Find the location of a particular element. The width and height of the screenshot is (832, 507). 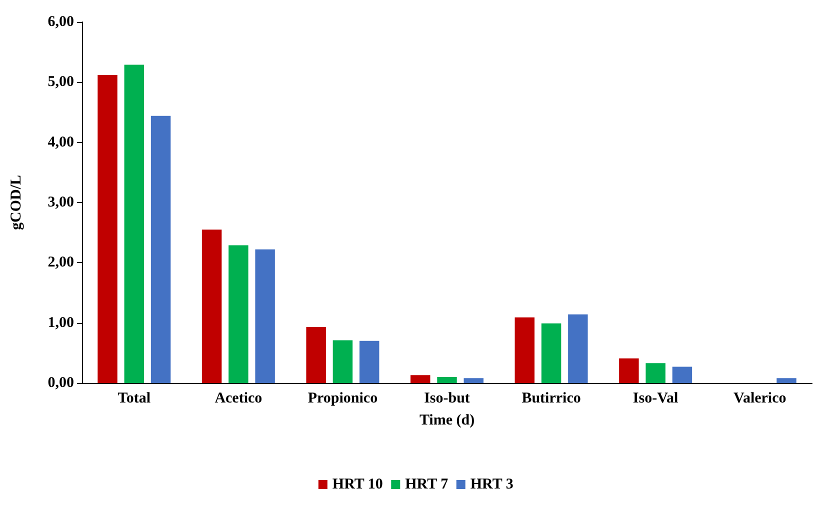

x-tick-label: Valerico is located at coordinates (759, 398).